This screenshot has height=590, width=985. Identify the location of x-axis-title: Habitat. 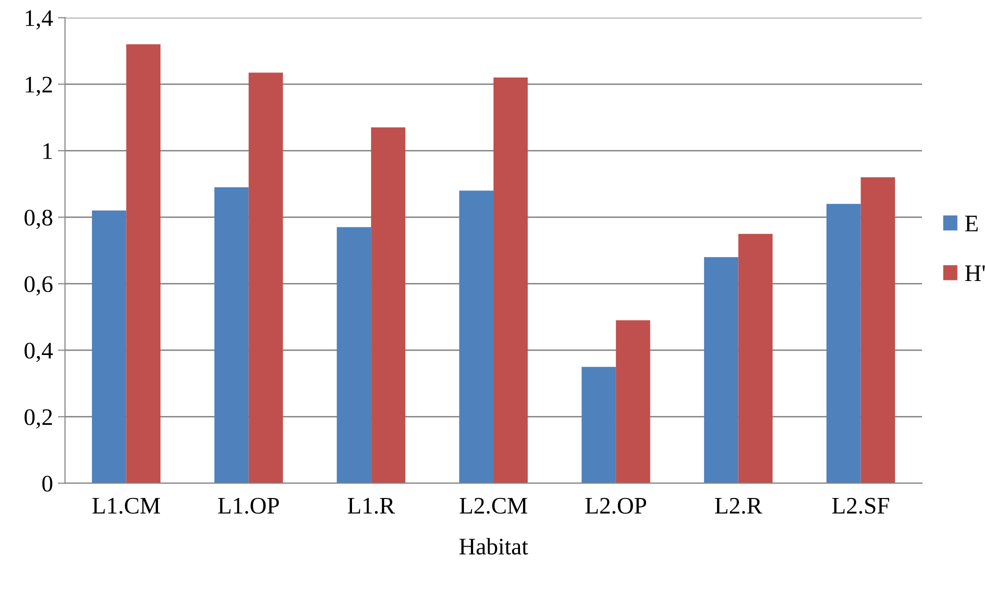
(493, 546).